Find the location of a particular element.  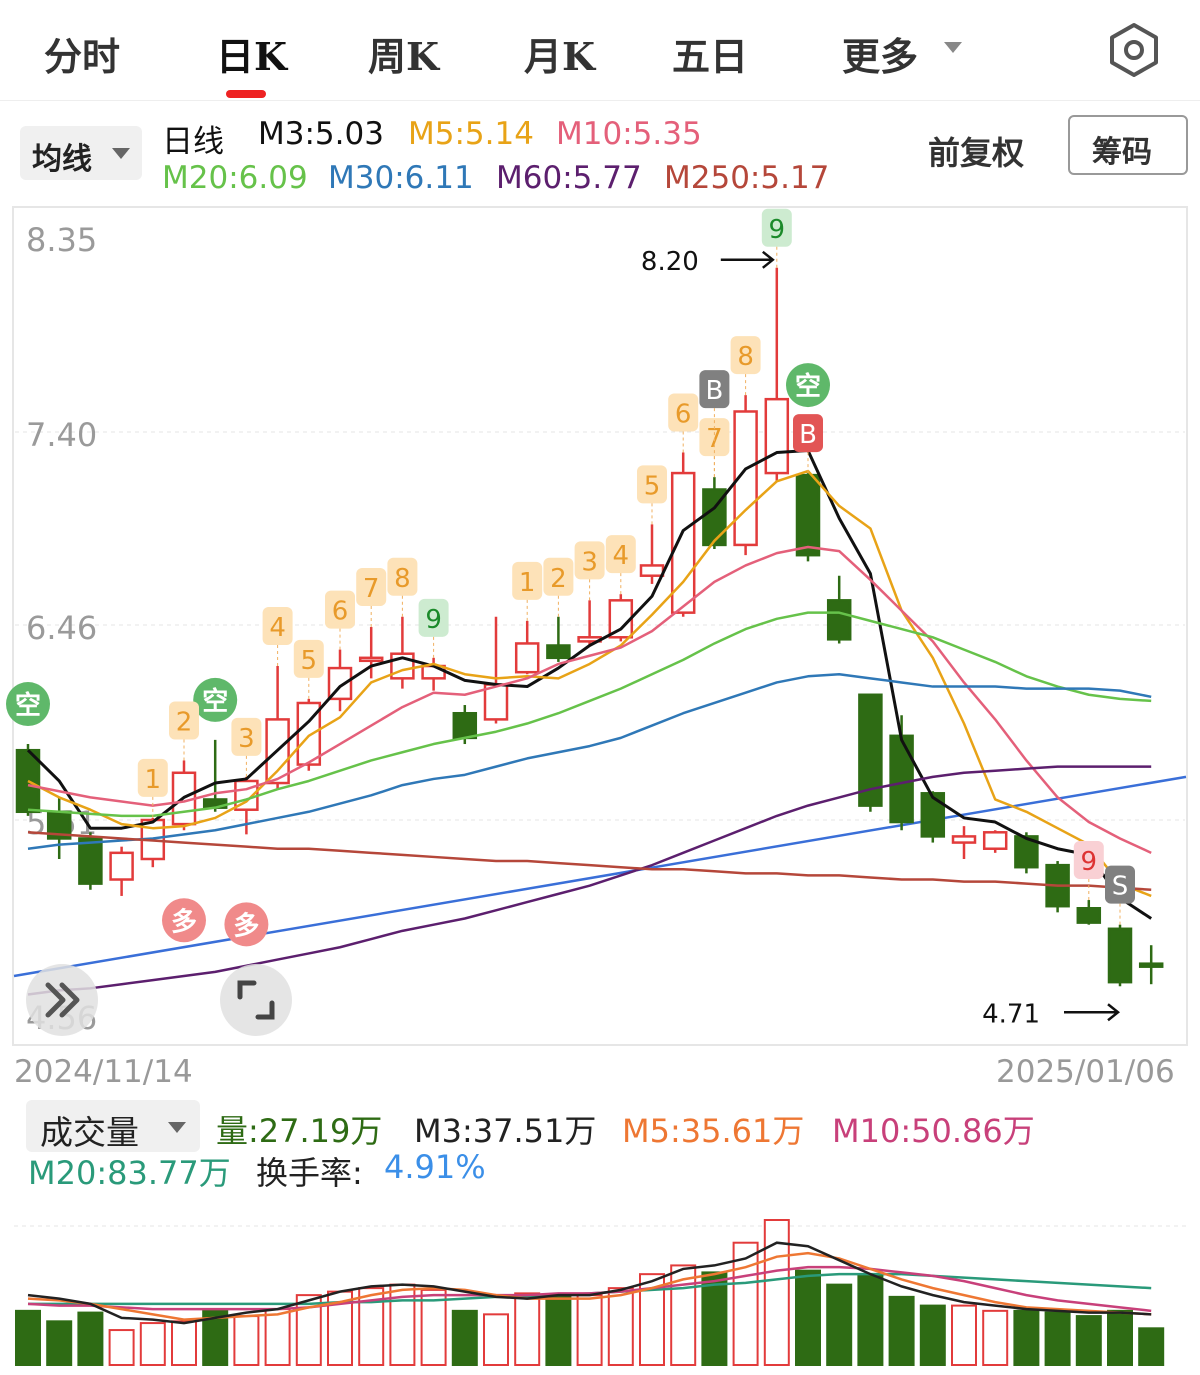

chip-button-label: 筹码 is located at coordinates (1122, 152).